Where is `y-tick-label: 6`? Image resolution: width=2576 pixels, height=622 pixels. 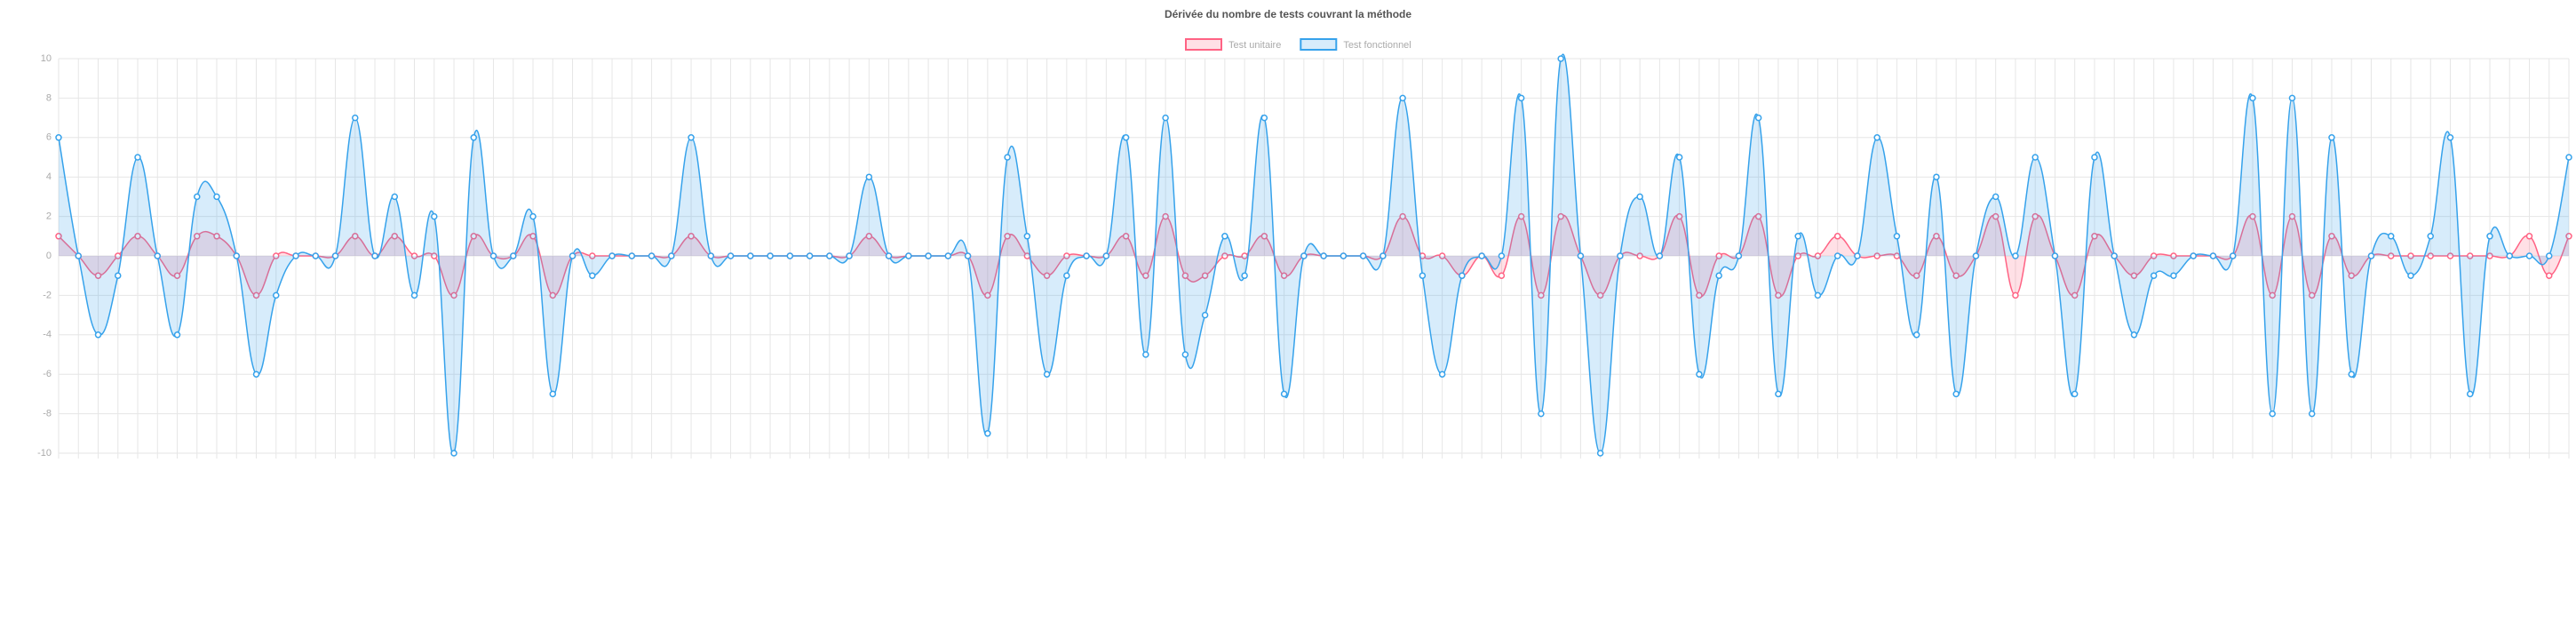 y-tick-label: 6 is located at coordinates (49, 137).